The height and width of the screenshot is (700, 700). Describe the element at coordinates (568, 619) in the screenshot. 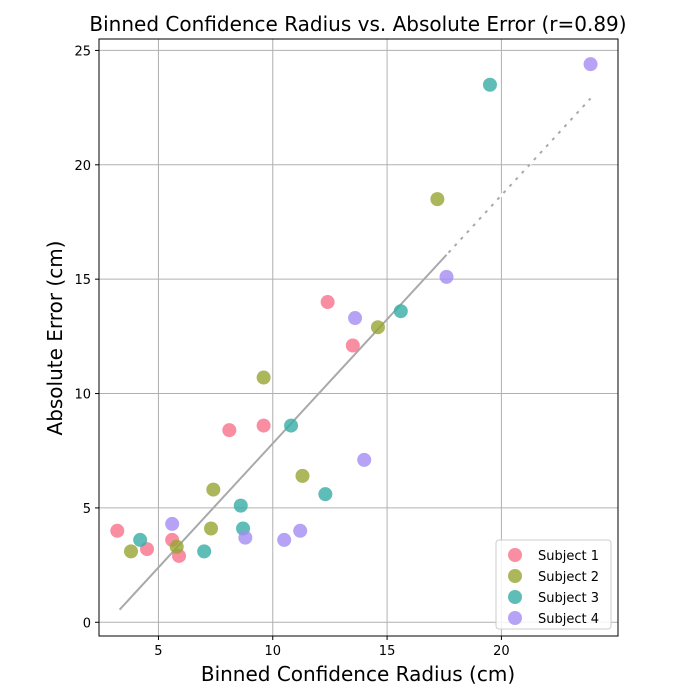

I see `legend-label: Subject 4` at that location.